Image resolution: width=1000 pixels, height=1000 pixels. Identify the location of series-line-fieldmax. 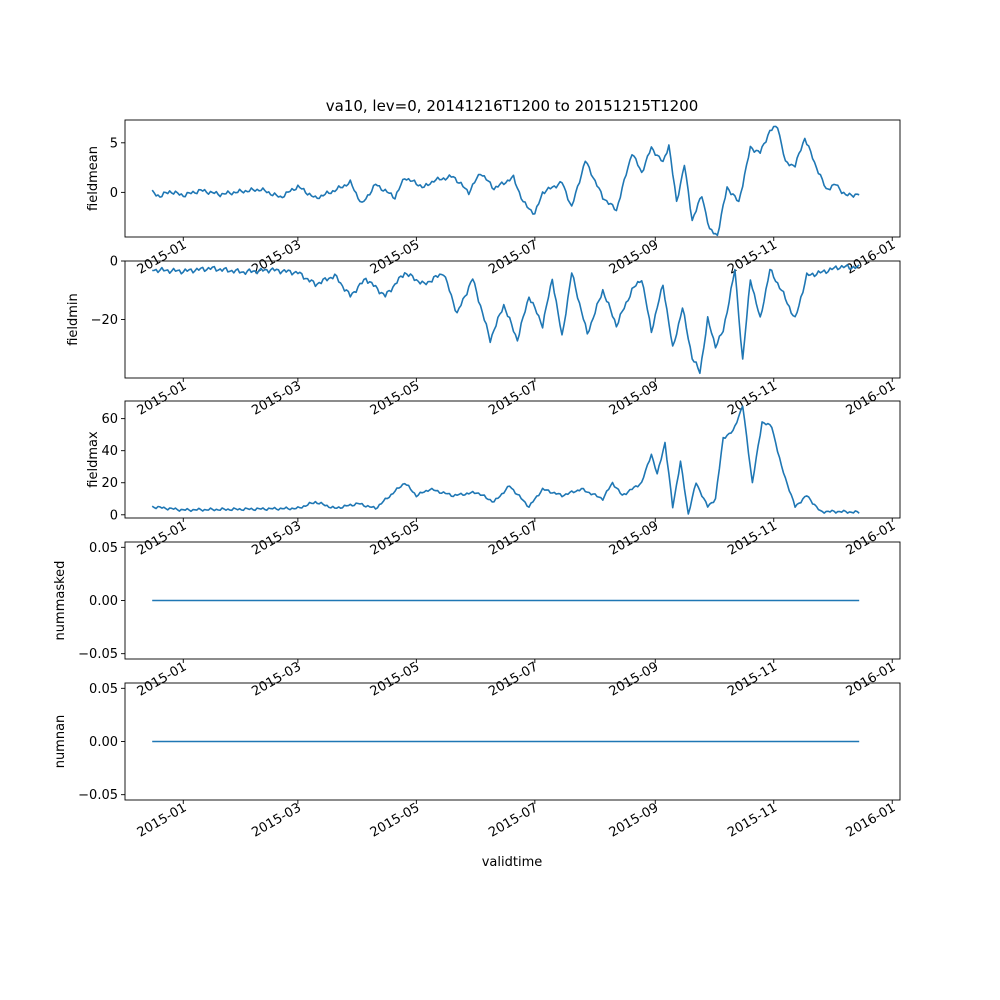
(505, 460).